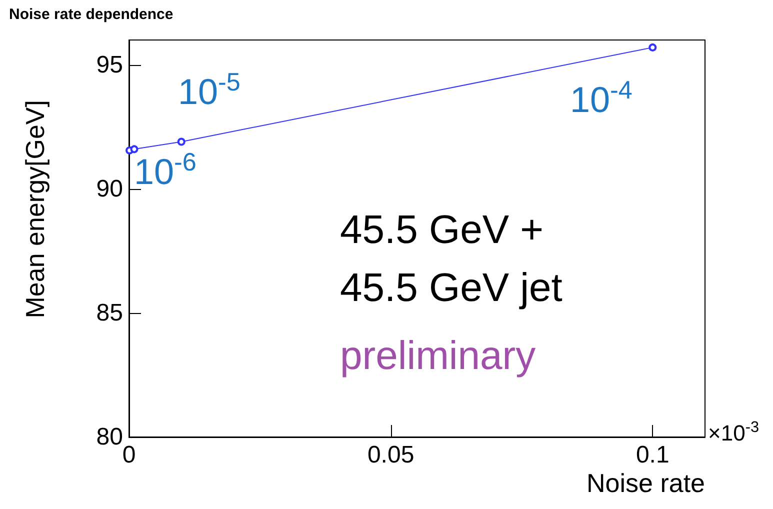 This screenshot has width=773, height=509. What do you see at coordinates (109, 437) in the screenshot?
I see `y-tick-label: 80` at bounding box center [109, 437].